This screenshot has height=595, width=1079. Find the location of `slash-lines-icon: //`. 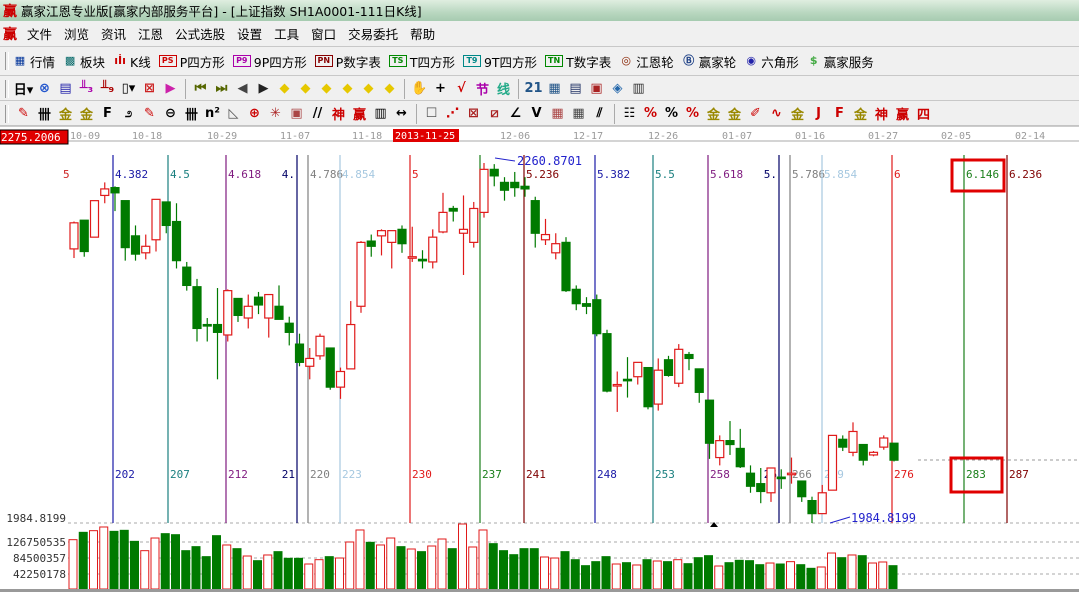

slash-lines-icon: // is located at coordinates (317, 113).